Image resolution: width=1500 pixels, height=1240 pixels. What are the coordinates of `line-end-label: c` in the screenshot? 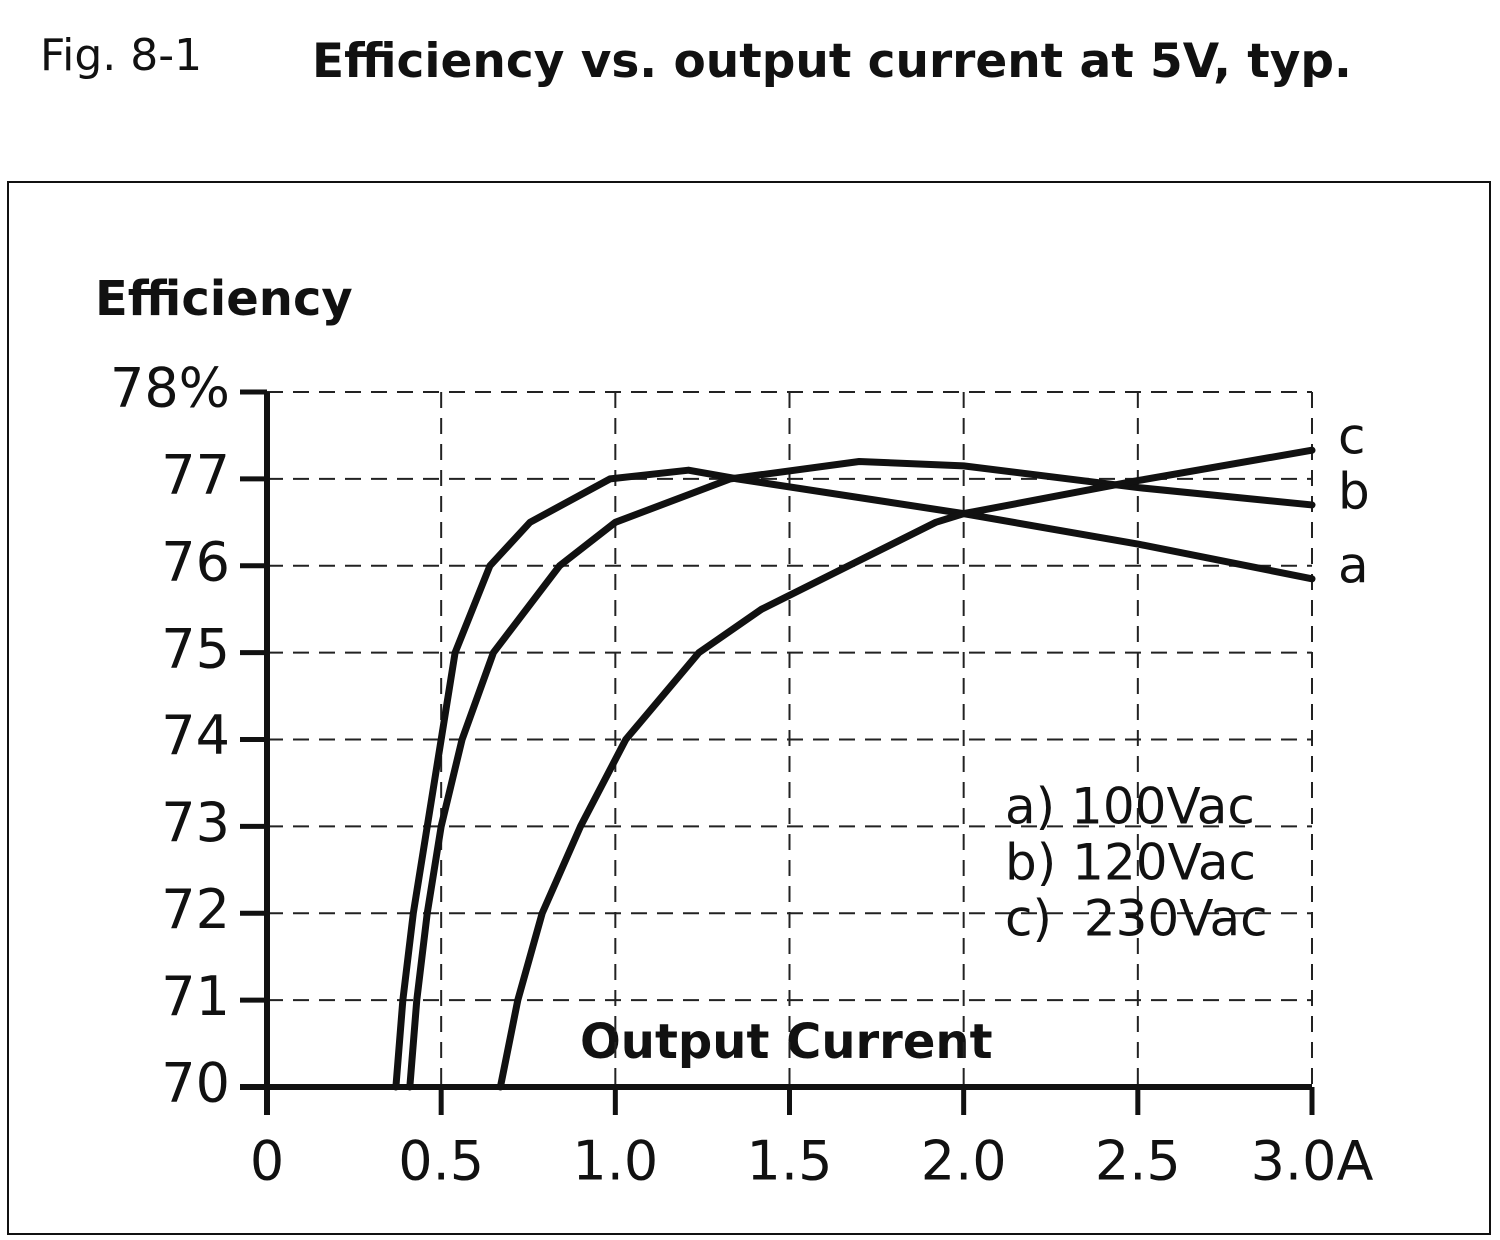 It's located at (1352, 437).